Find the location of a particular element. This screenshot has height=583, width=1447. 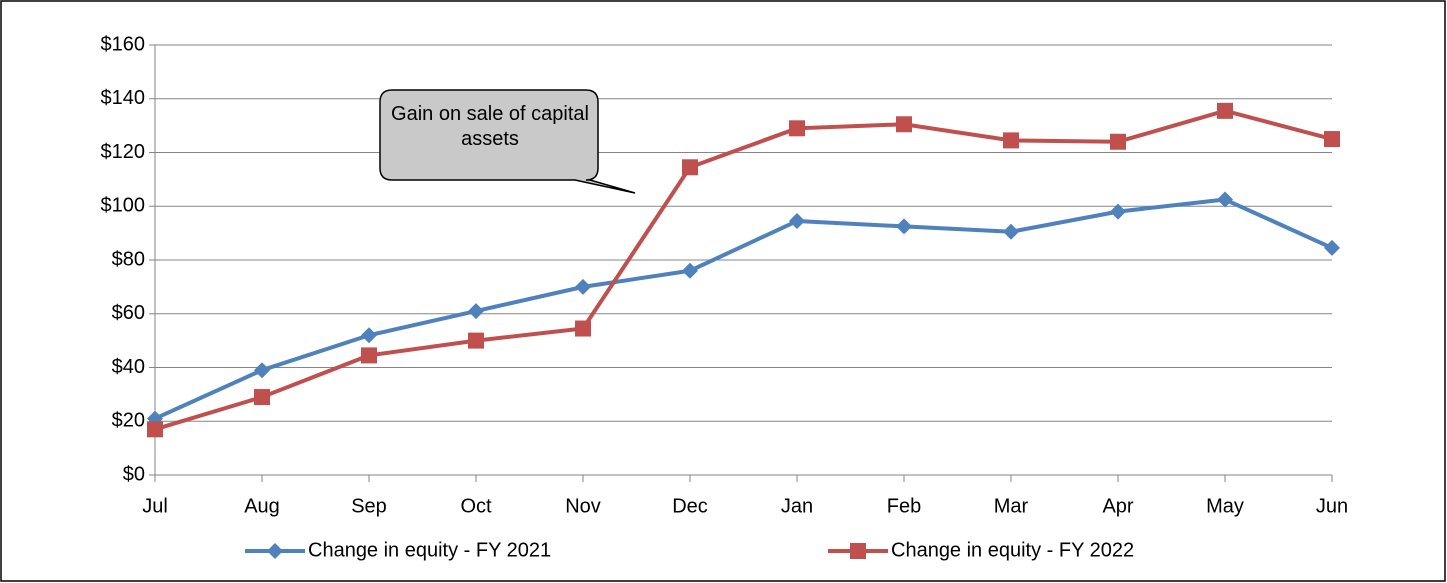

legend-label: Change in equity - FY 2022 is located at coordinates (1012, 550).